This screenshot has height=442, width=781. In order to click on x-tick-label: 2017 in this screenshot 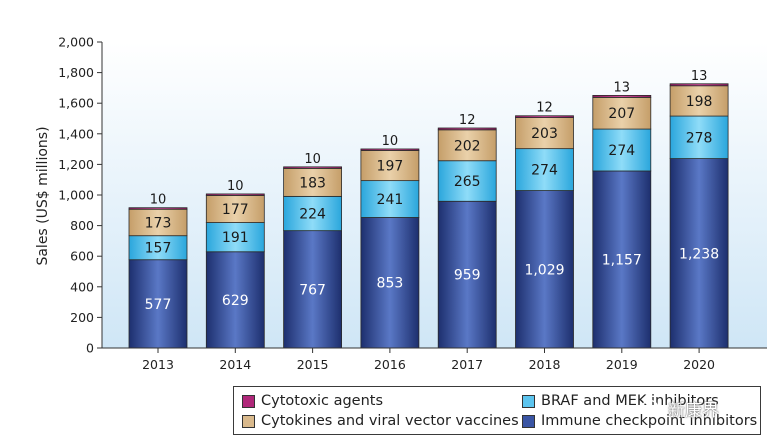, I will do `click(467, 364)`.